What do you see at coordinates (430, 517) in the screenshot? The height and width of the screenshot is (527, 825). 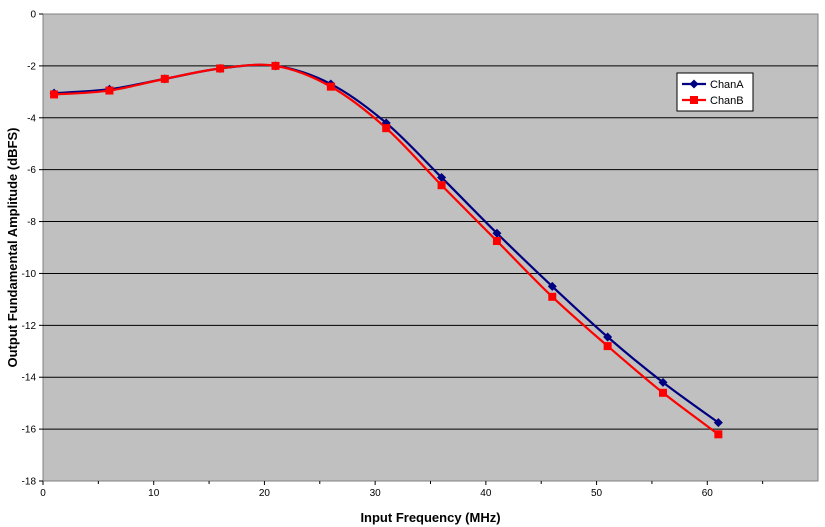 I see `x-axis-title: Input Frequency (MHz)` at bounding box center [430, 517].